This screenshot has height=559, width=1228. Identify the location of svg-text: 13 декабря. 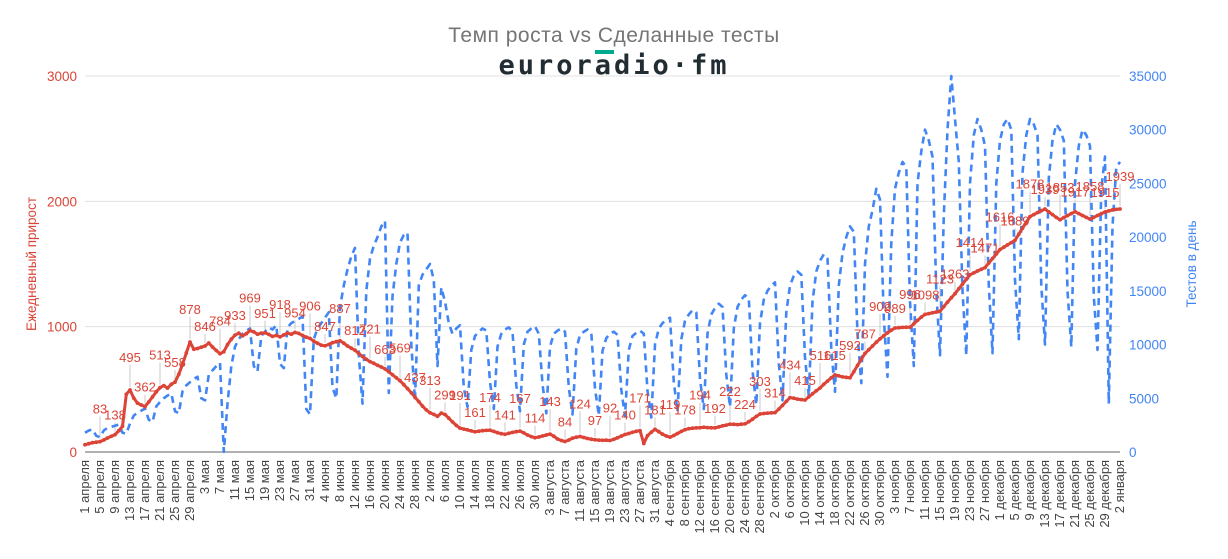
(1044, 494).